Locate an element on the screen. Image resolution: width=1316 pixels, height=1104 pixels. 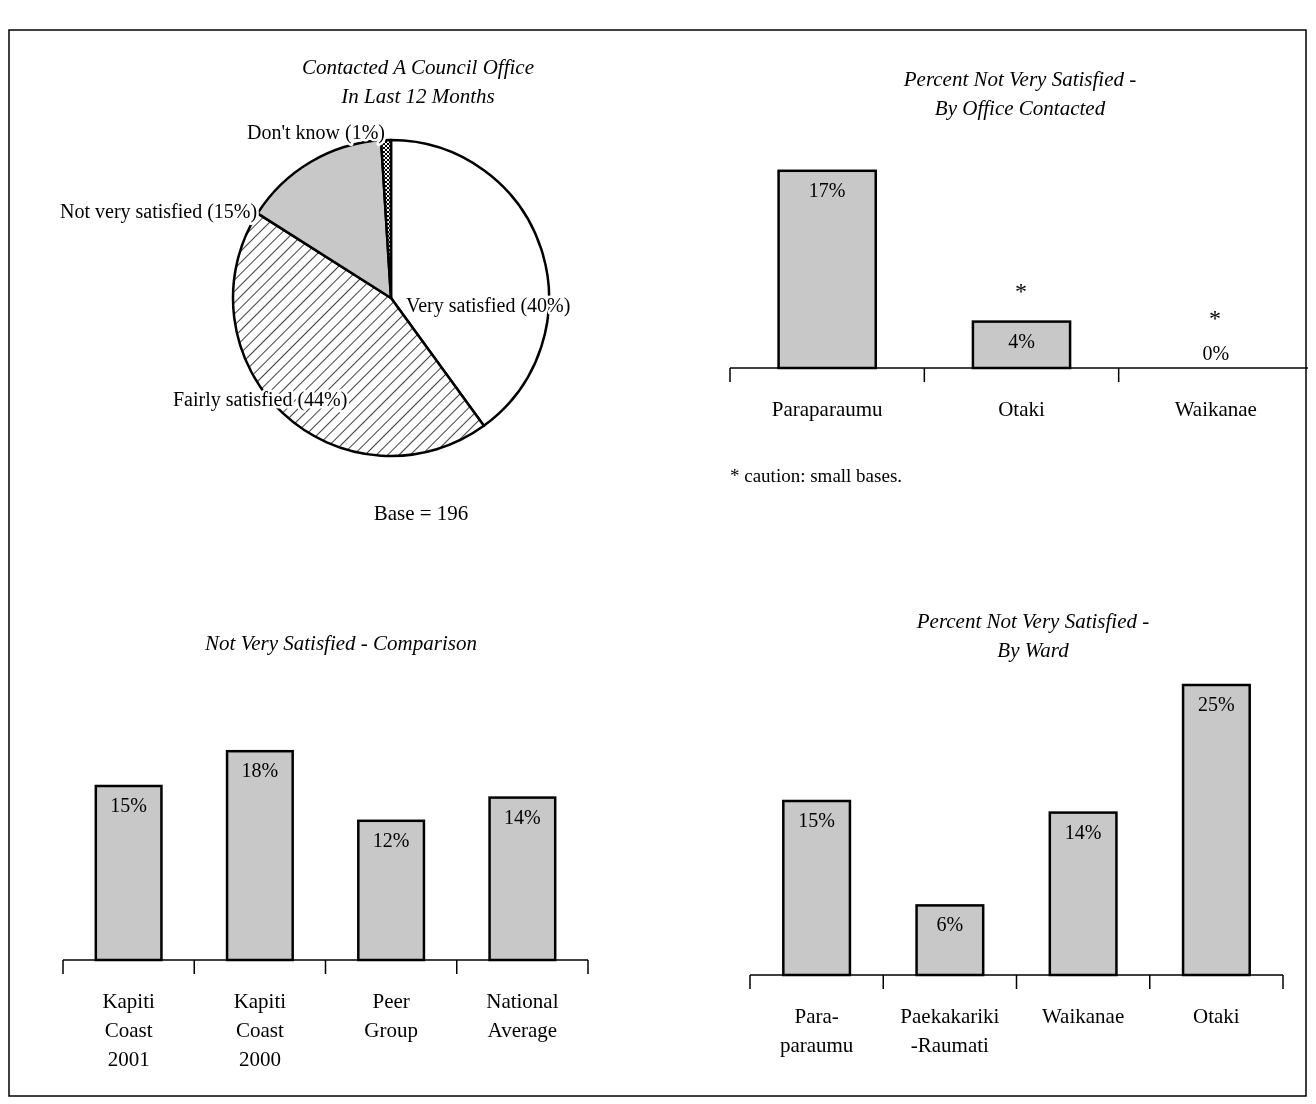
chart-title: Percent Not Very Satisfied - By Office Contacted is located at coordinates (1019, 93).